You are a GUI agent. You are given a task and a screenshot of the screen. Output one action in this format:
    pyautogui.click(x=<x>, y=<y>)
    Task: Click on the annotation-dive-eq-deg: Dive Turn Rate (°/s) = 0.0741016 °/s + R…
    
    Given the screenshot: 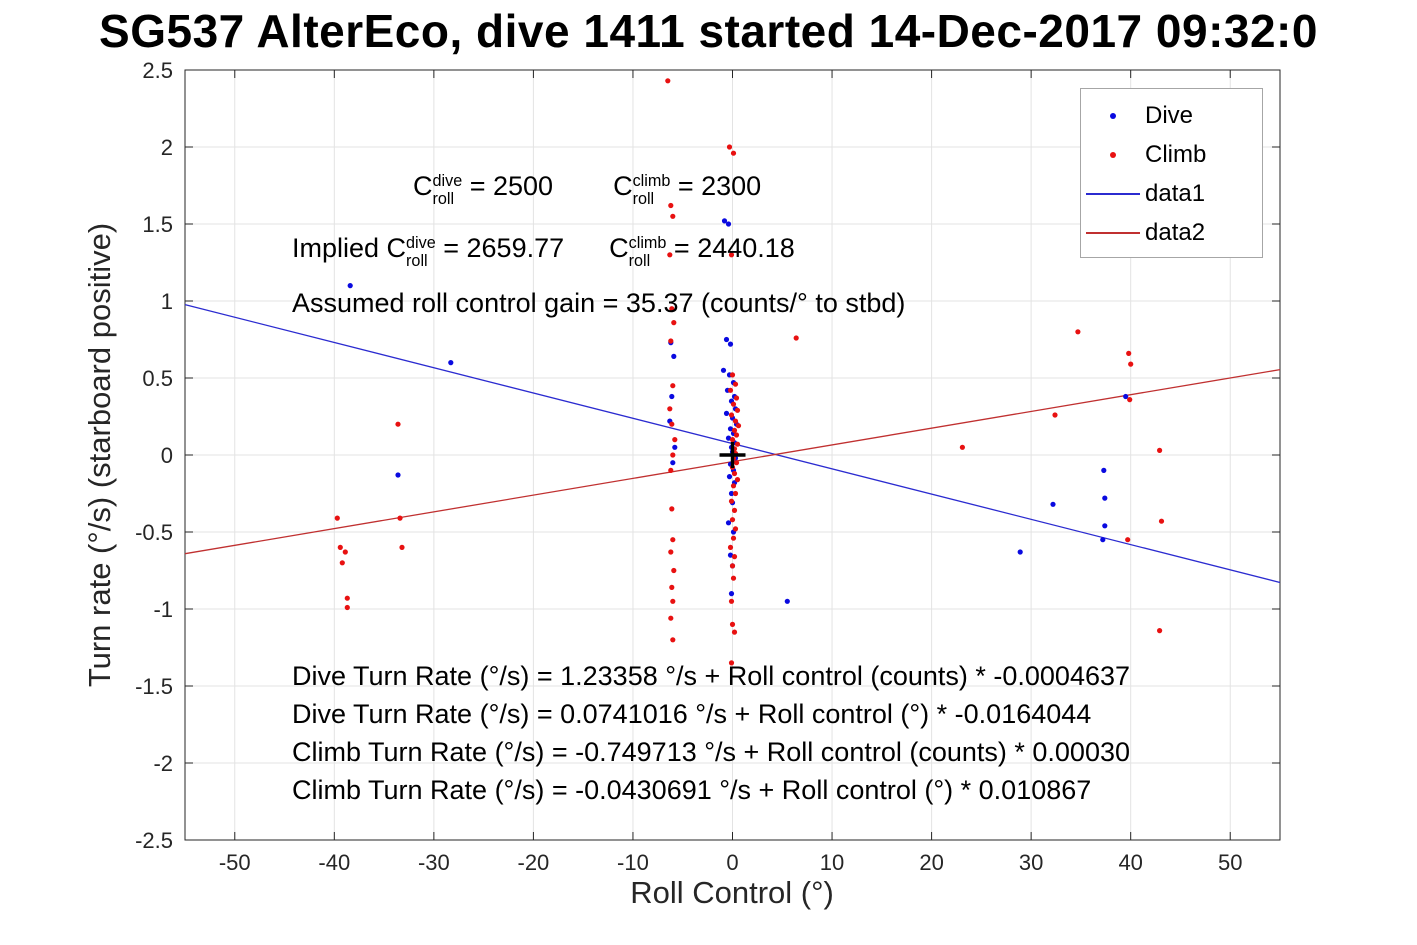 What is the action you would take?
    pyautogui.click(x=692, y=714)
    